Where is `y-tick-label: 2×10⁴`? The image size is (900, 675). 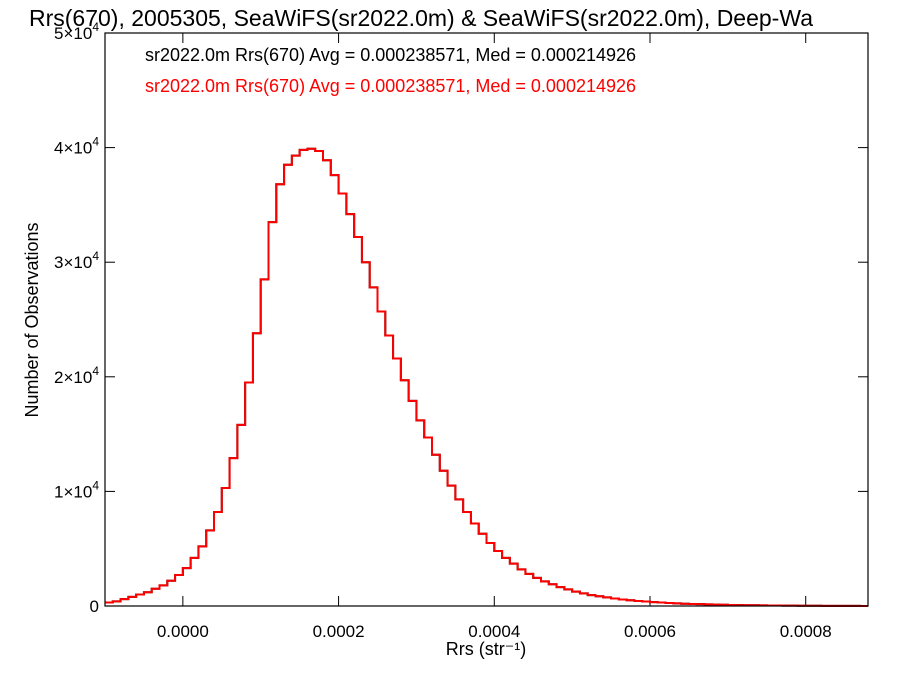 y-tick-label: 2×10⁴ is located at coordinates (76, 375).